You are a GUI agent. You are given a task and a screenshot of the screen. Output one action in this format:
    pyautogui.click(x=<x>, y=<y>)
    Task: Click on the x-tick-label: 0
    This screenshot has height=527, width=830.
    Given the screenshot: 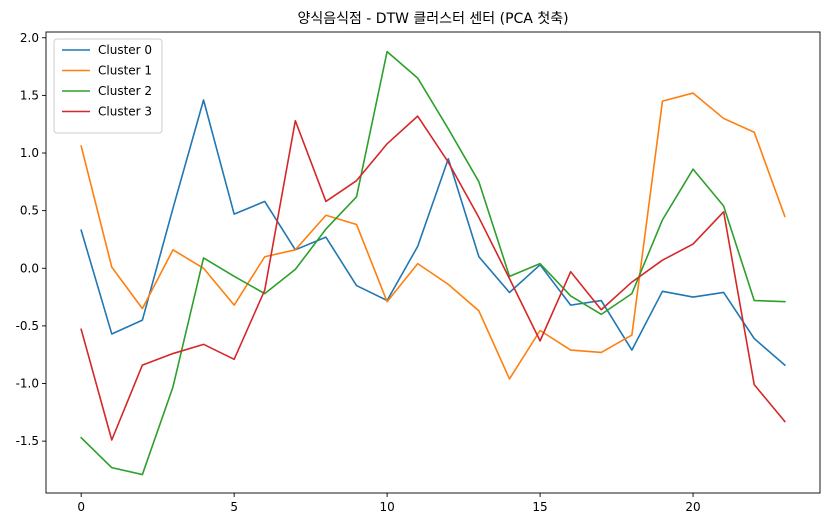 What is the action you would take?
    pyautogui.click(x=81, y=507)
    